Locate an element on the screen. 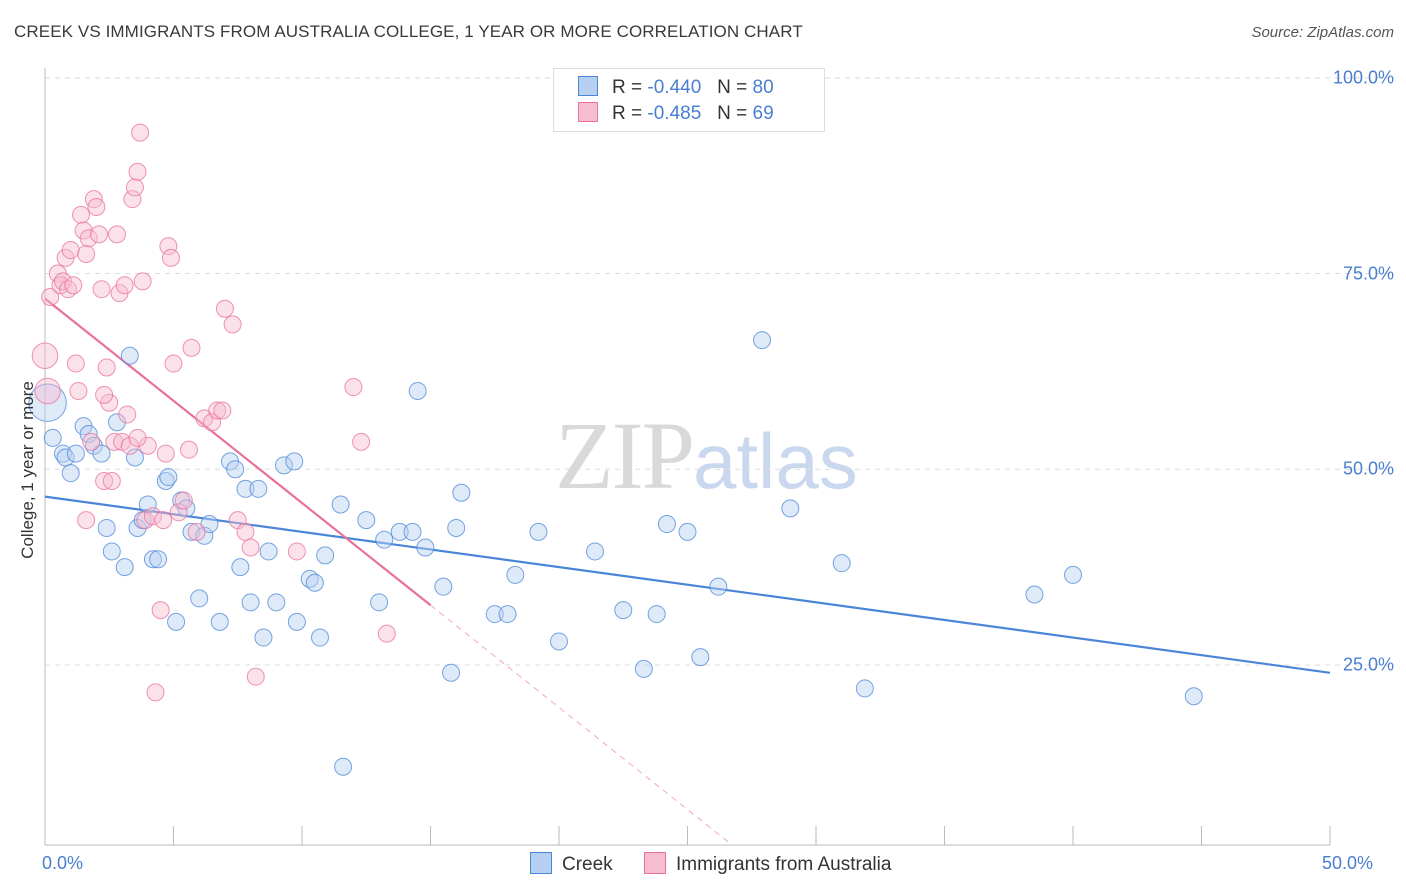 This screenshot has height=892, width=1406. legend-item-creek: Creek is located at coordinates (571, 864).